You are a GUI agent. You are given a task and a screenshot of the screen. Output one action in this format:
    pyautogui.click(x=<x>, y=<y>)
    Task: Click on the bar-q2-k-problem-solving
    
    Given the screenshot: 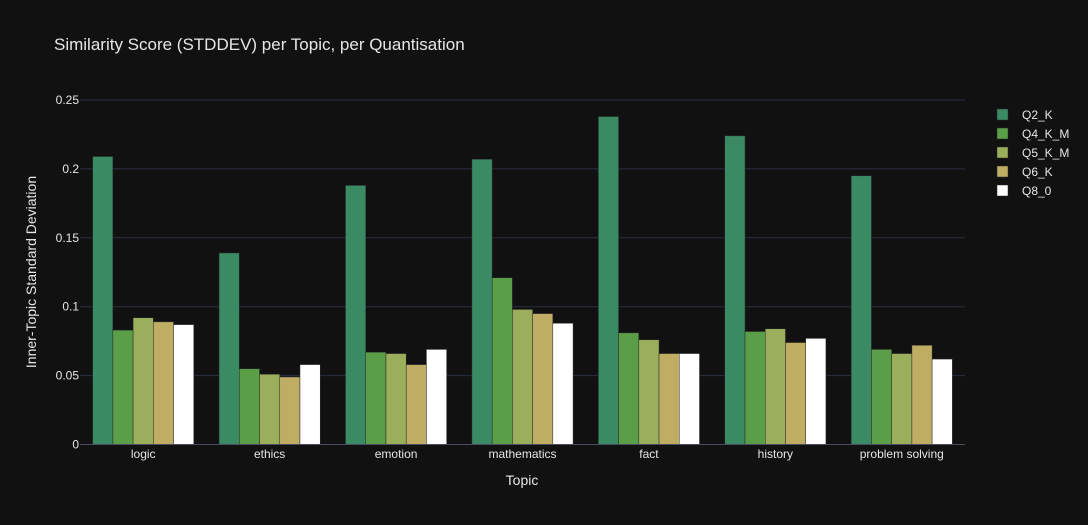 What is the action you would take?
    pyautogui.click(x=861, y=310)
    